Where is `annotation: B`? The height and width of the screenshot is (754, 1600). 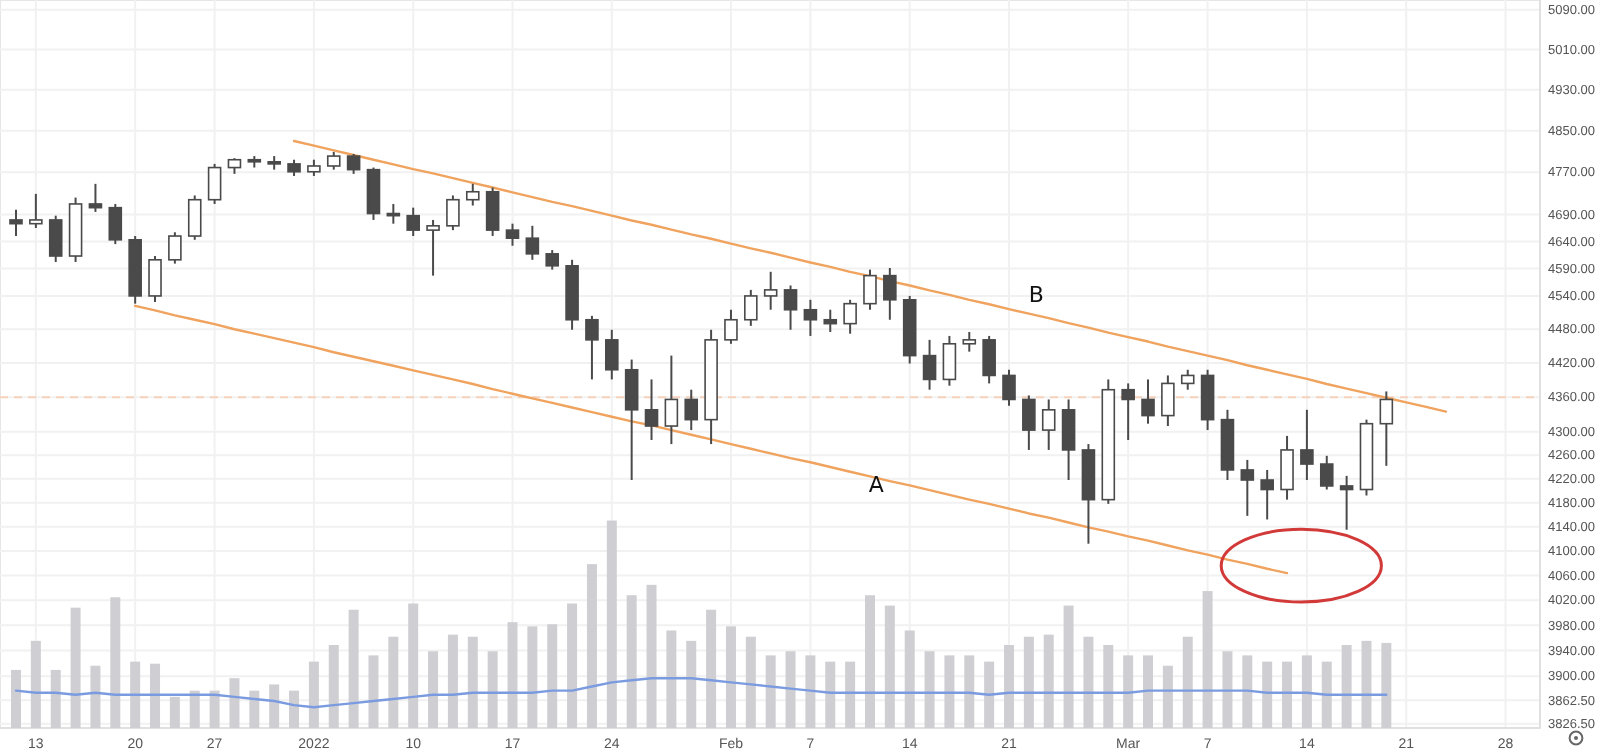
annotation: B is located at coordinates (1036, 295).